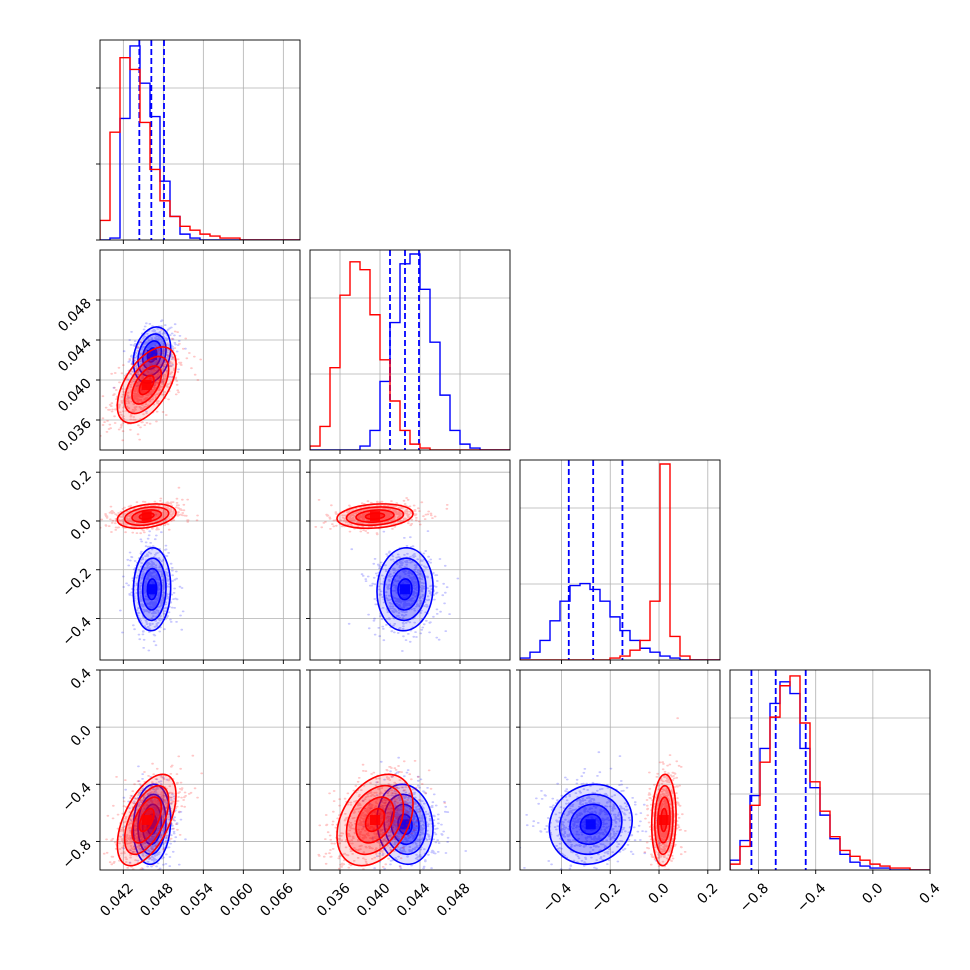 This screenshot has height=970, width=970. Describe the element at coordinates (81, 481) in the screenshot. I see `y-tick-label: 0.2` at that location.